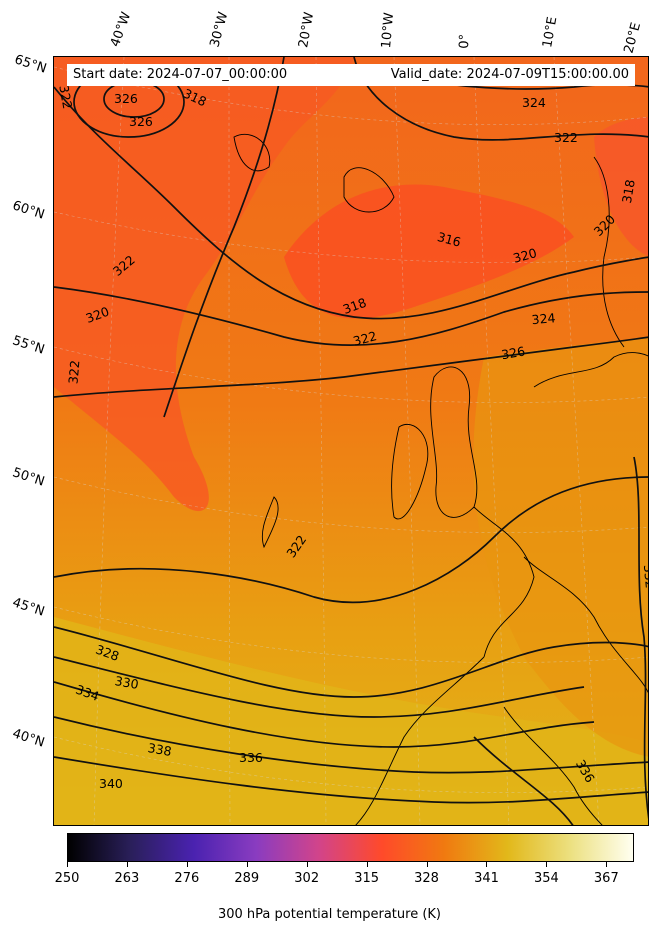 Image resolution: width=659 pixels, height=936 pixels. I want to click on contour-label: 318, so click(628, 191).